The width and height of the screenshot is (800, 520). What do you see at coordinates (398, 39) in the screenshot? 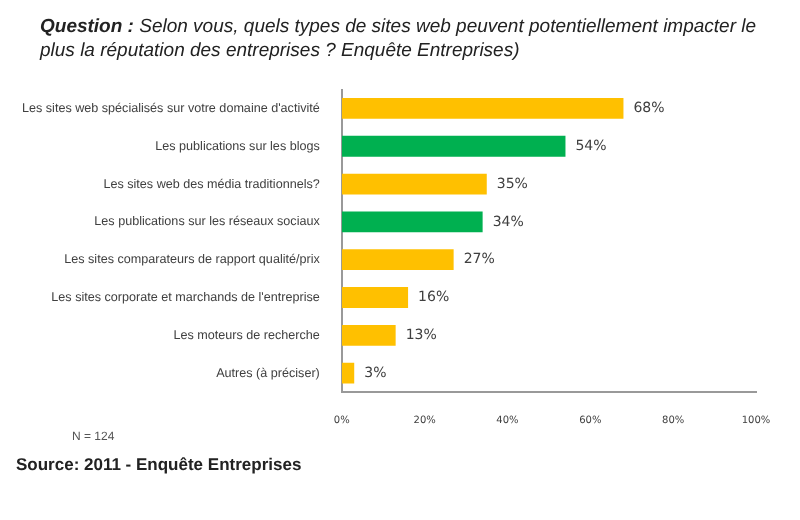
I see `chart-title: Question : Selon vous, quels types de sites web peuvent potentiellement impacter le plus la réputation des entreprises ? Enquête Entreprises)` at bounding box center [398, 39].